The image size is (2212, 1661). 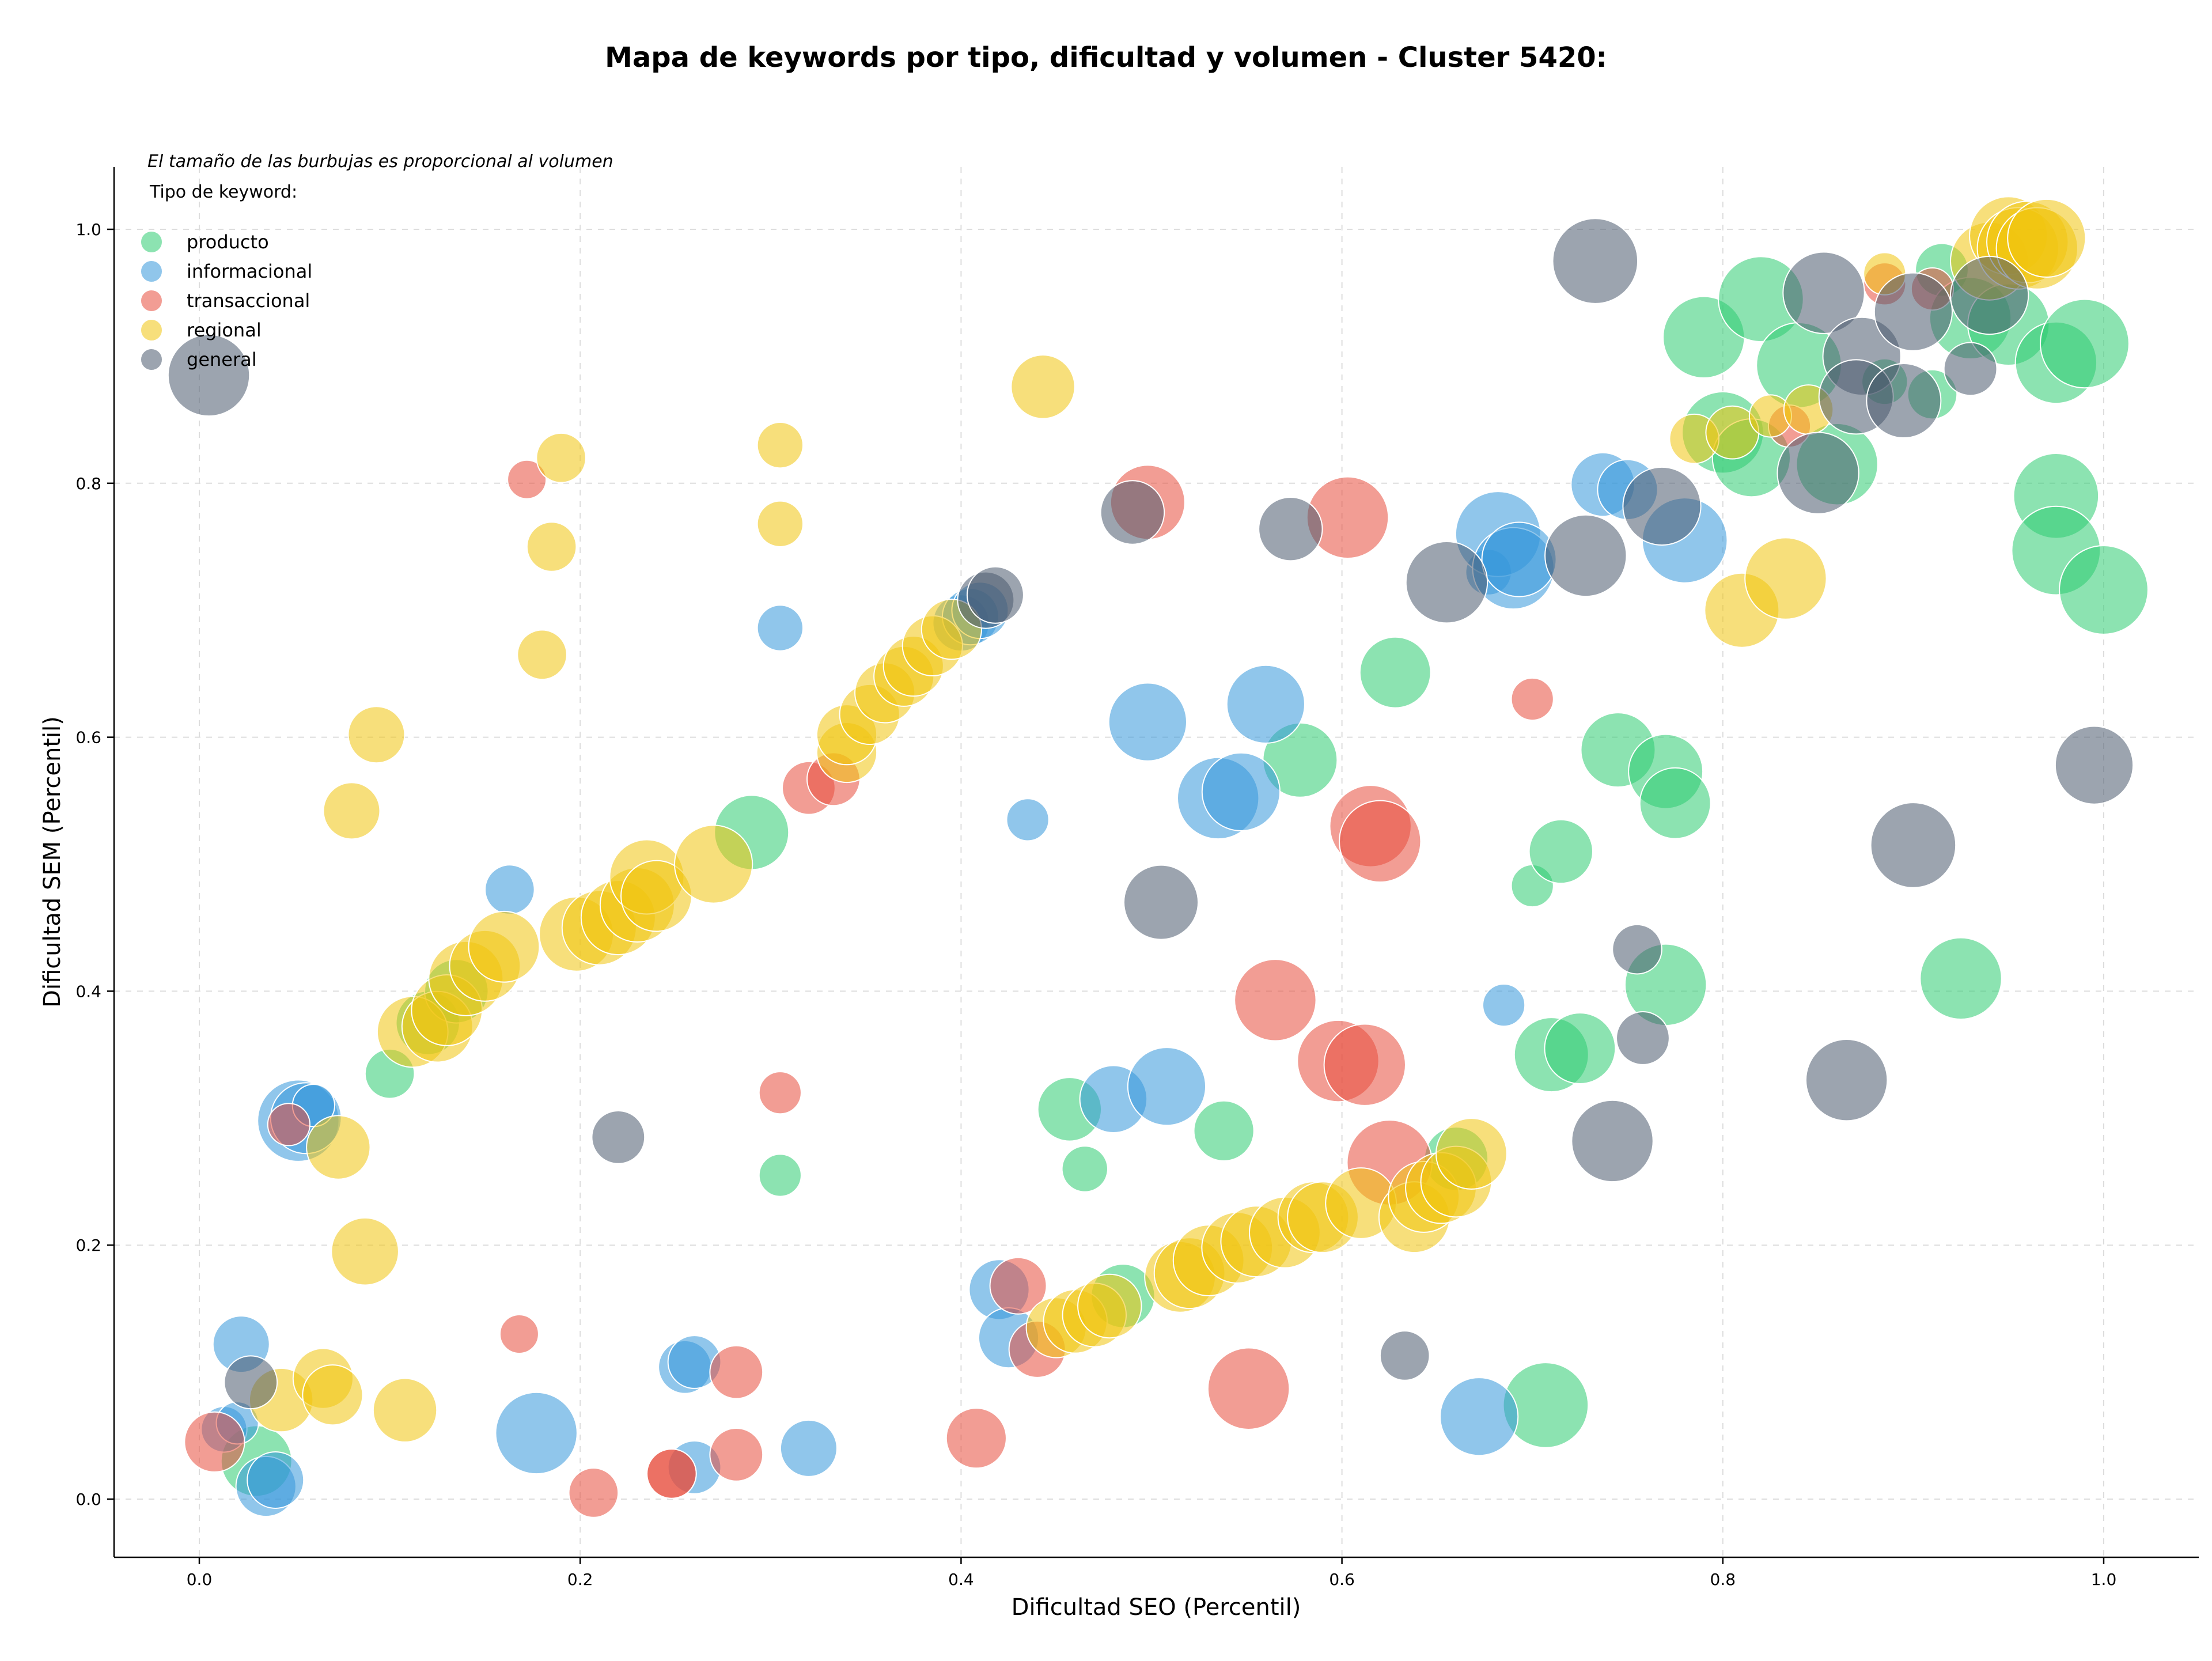 I want to click on legend-item-general: general, so click(x=198, y=359).